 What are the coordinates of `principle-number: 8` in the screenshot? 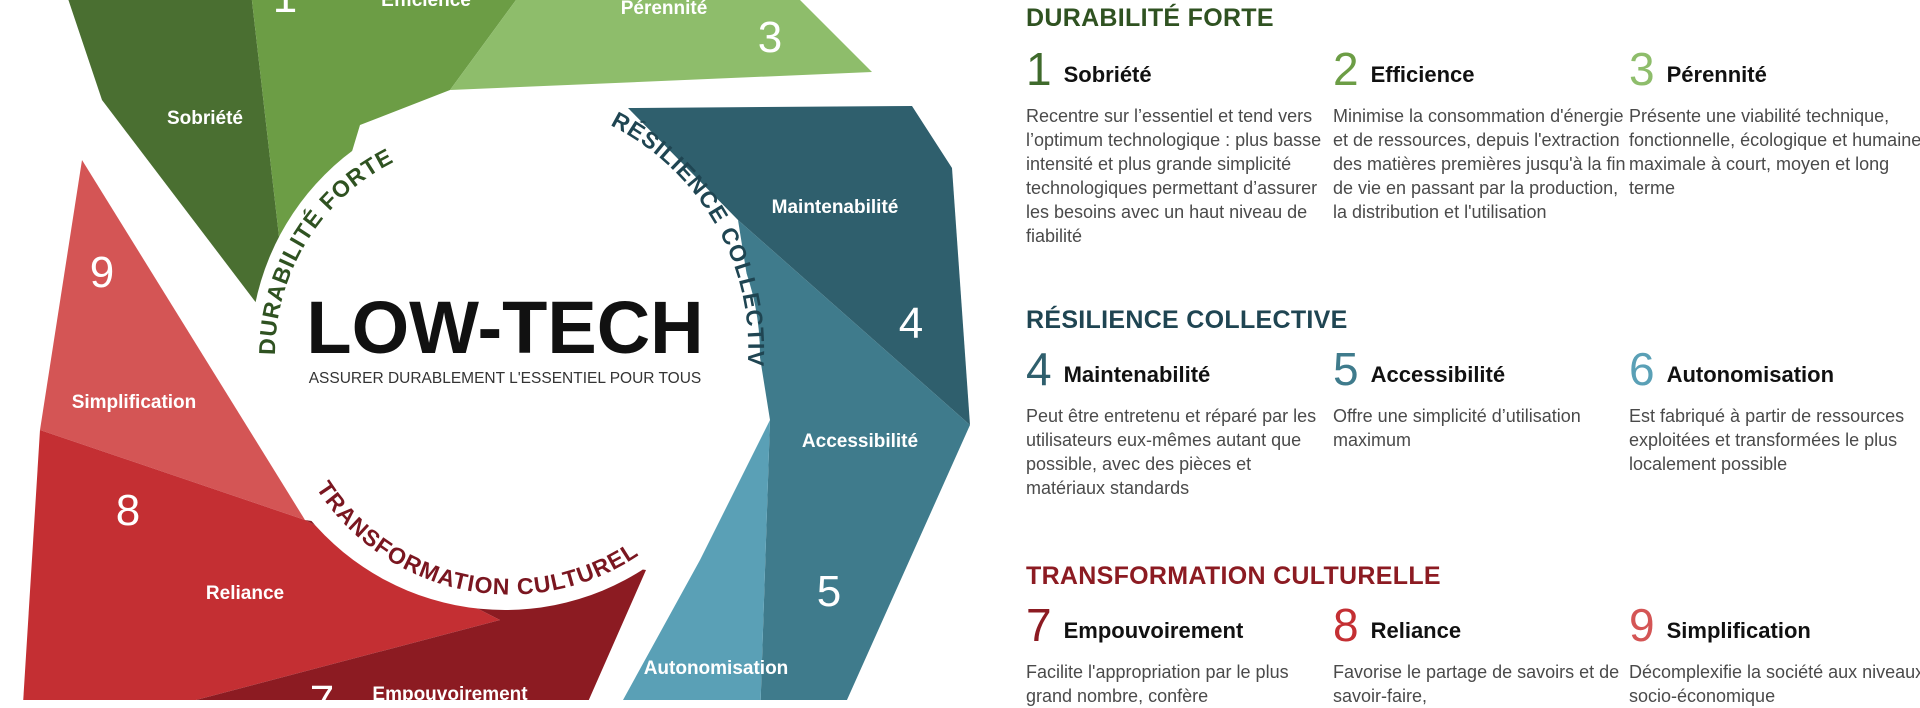 It's located at (1346, 625).